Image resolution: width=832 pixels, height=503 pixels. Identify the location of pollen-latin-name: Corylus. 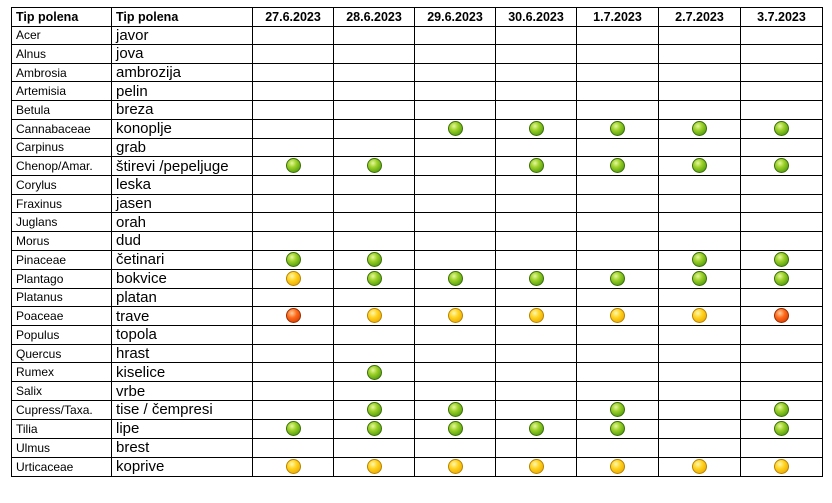
(61, 185).